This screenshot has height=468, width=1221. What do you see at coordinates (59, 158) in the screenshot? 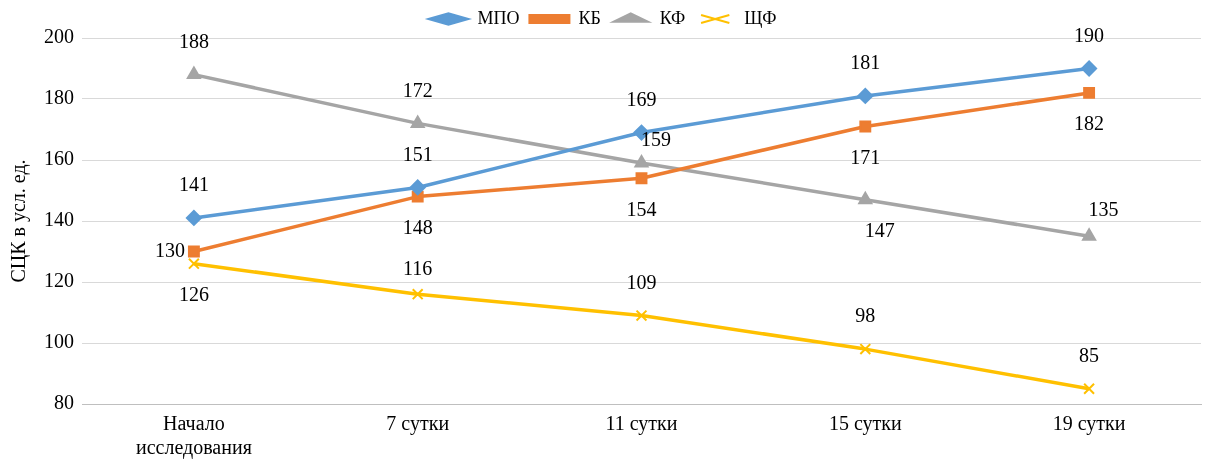
I see `y-tick-label: 160` at bounding box center [59, 158].